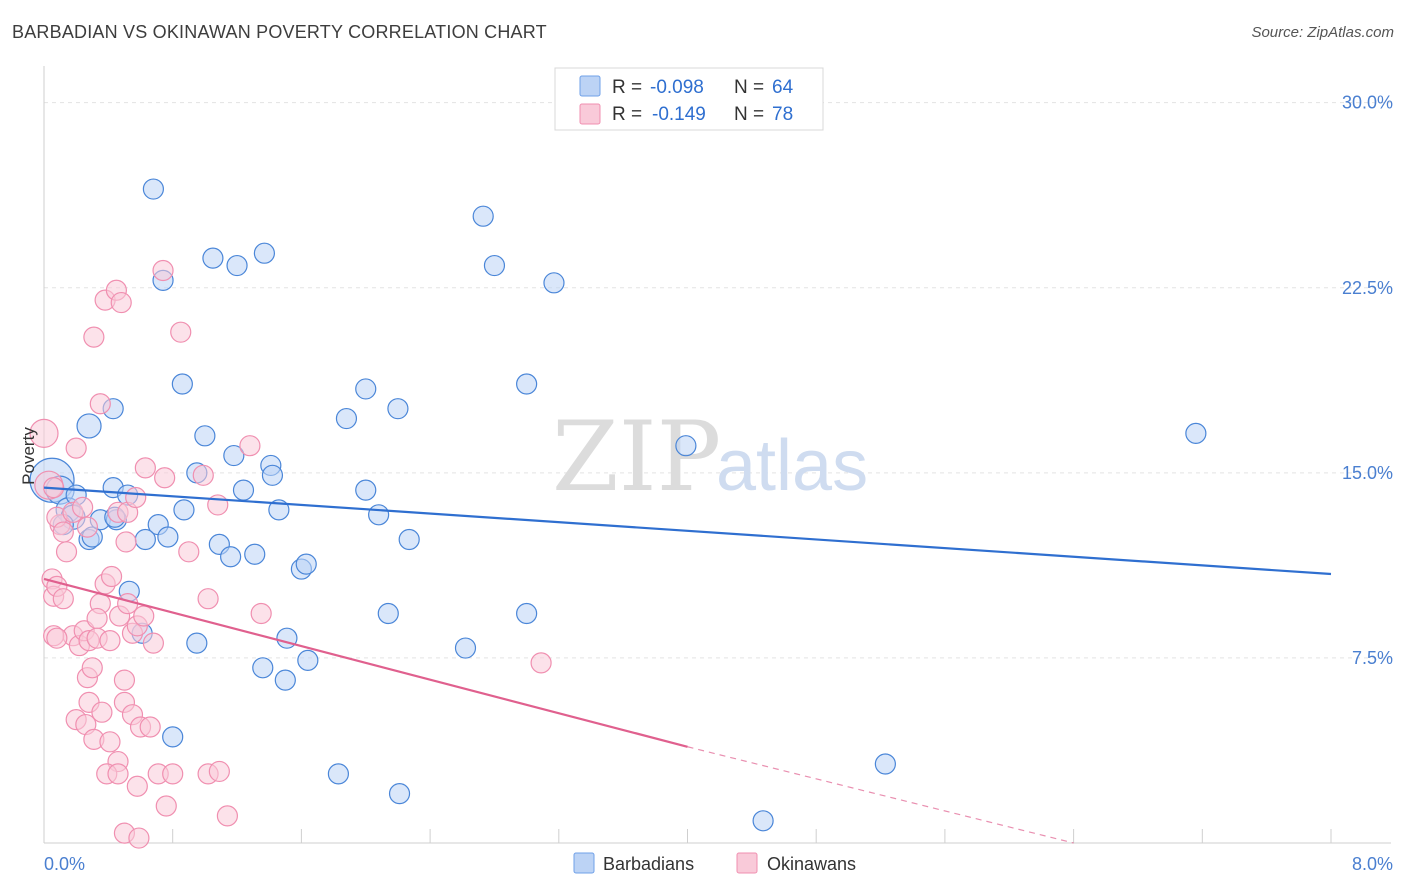 Image resolution: width=1406 pixels, height=892 pixels. Describe the element at coordinates (679, 114) in the screenshot. I see `legend-r-value-2: -0.149` at that location.